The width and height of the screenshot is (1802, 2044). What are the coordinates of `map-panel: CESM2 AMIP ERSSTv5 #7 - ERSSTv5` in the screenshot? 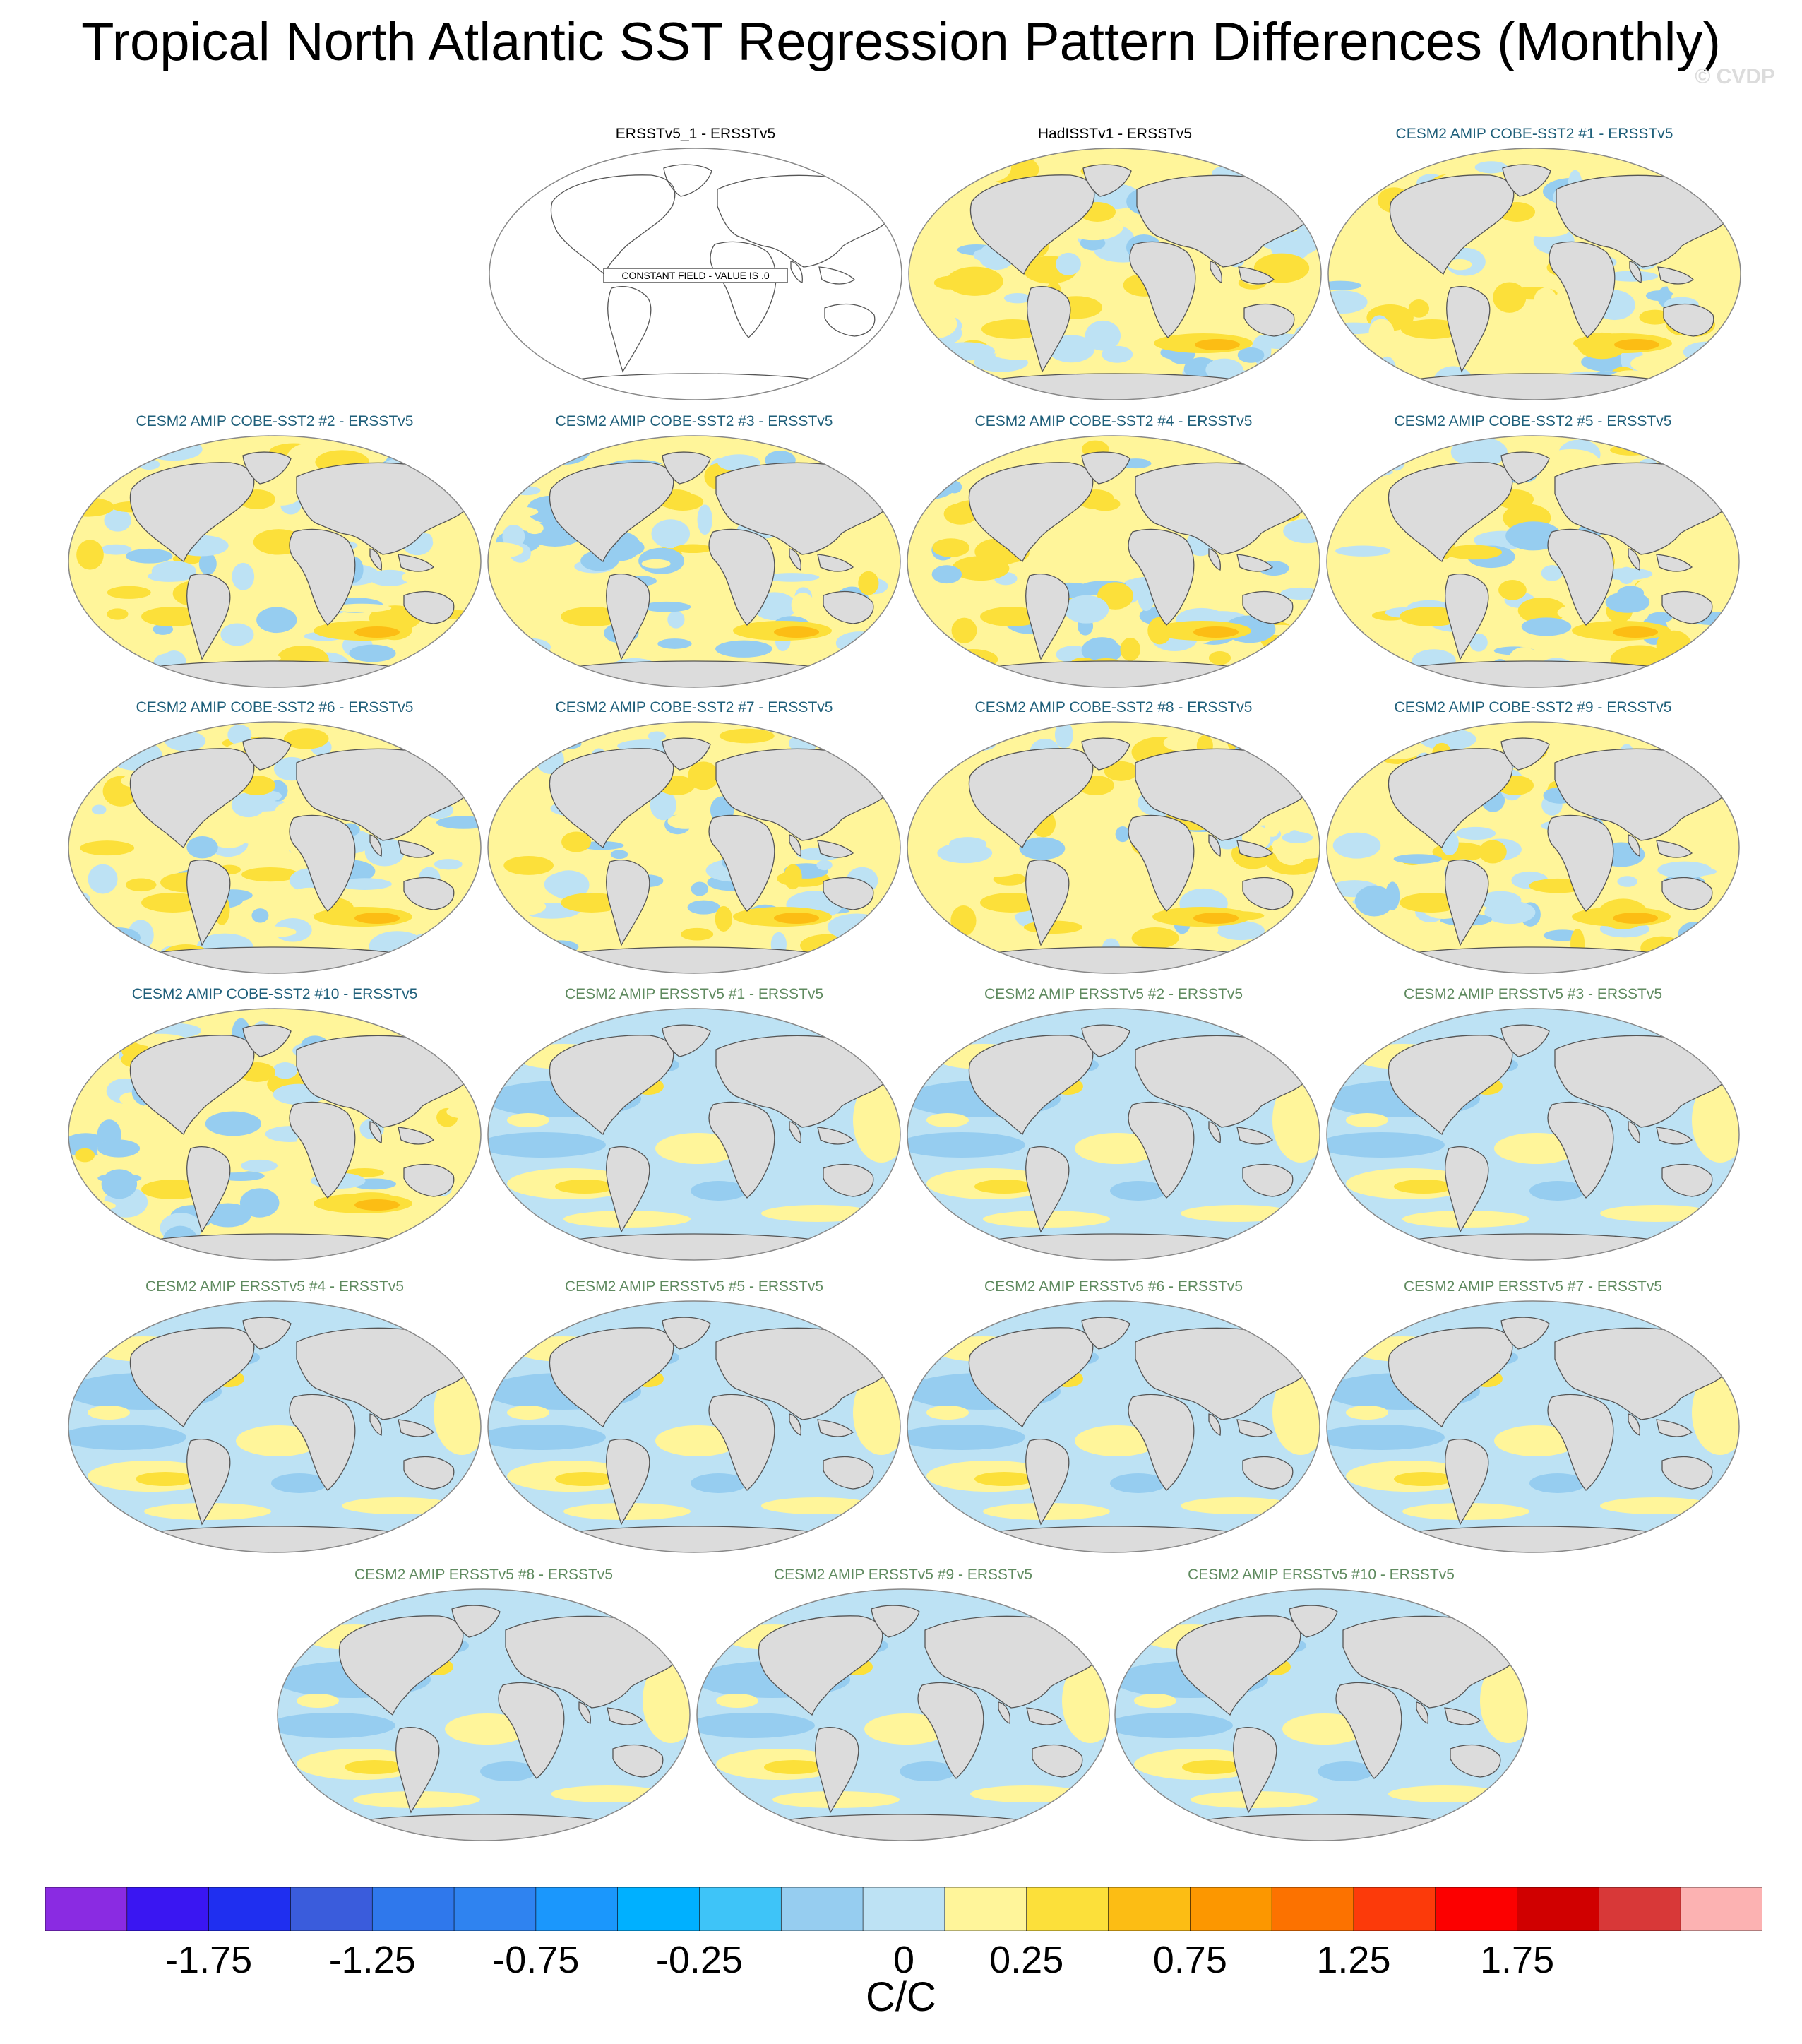 It's located at (1533, 1416).